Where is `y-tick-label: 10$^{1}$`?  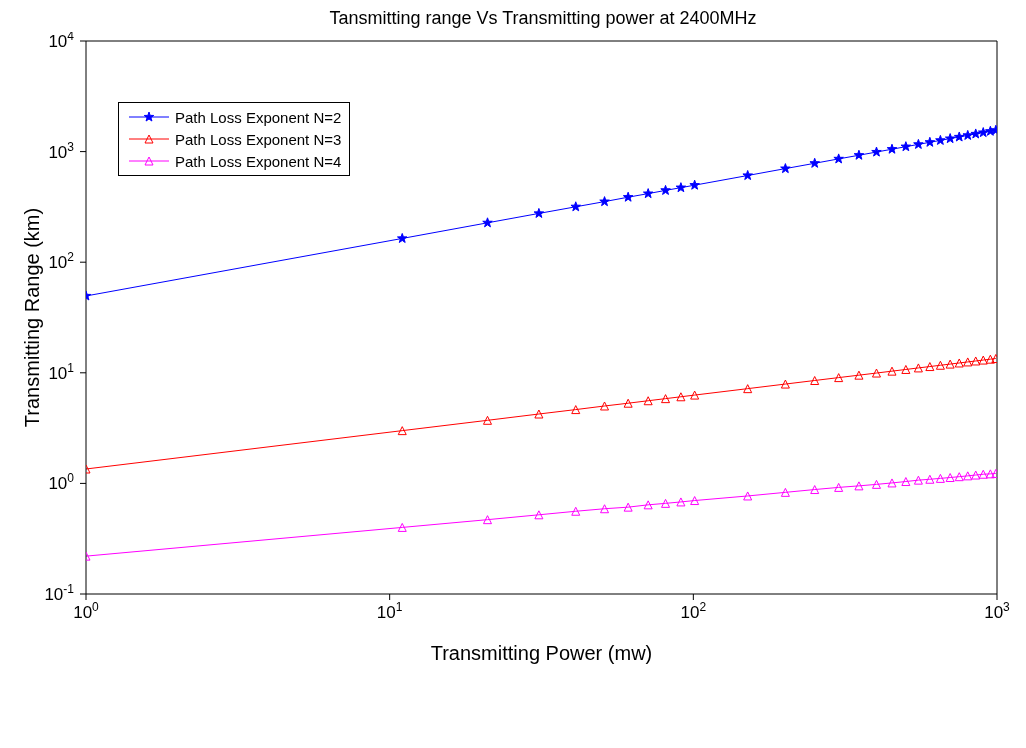
y-tick-label: 10$^{1}$ is located at coordinates (61, 371).